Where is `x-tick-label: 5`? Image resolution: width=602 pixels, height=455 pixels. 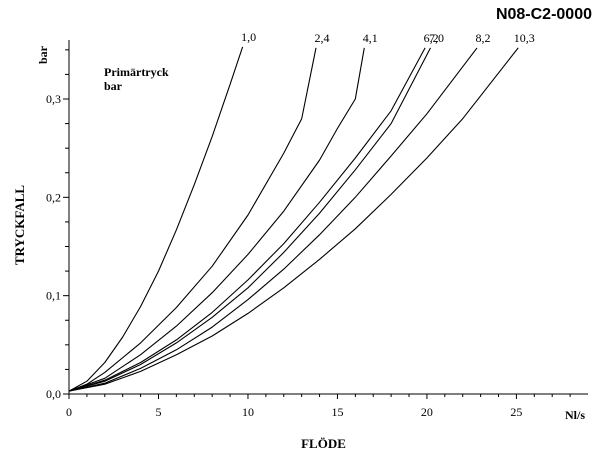 x-tick-label: 5 is located at coordinates (158, 412).